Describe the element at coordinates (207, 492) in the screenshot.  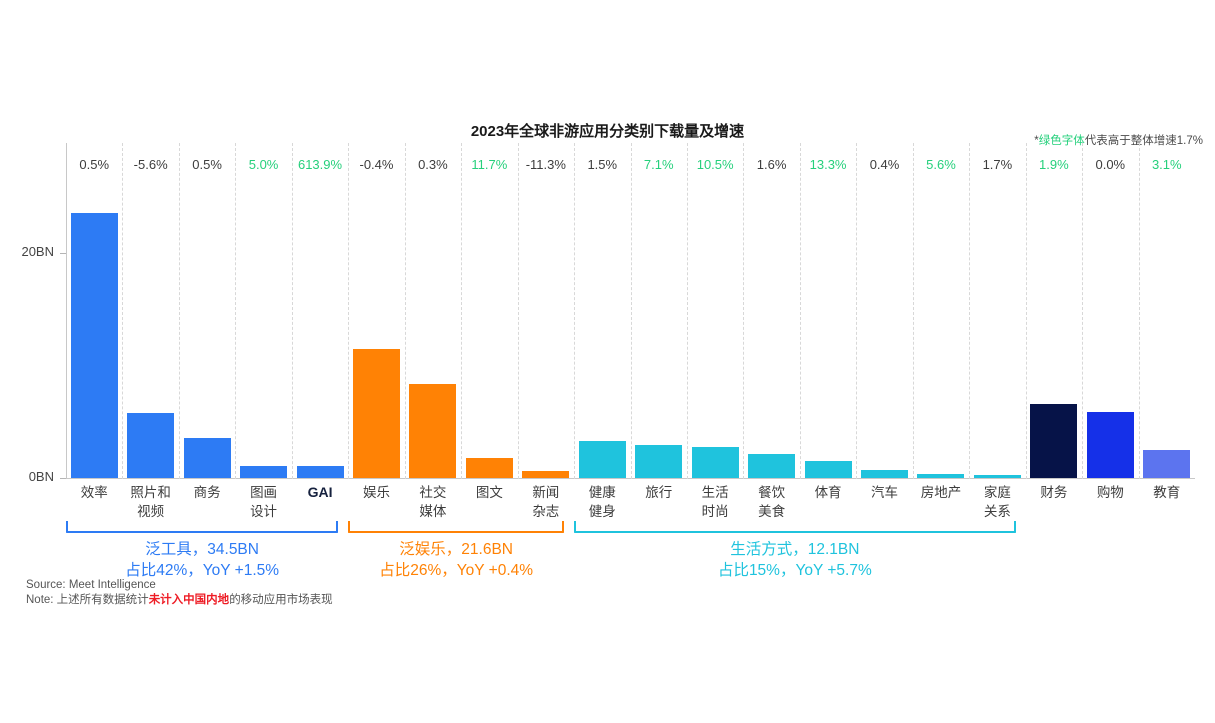
I see `category-label-商务: 商务` at that location.